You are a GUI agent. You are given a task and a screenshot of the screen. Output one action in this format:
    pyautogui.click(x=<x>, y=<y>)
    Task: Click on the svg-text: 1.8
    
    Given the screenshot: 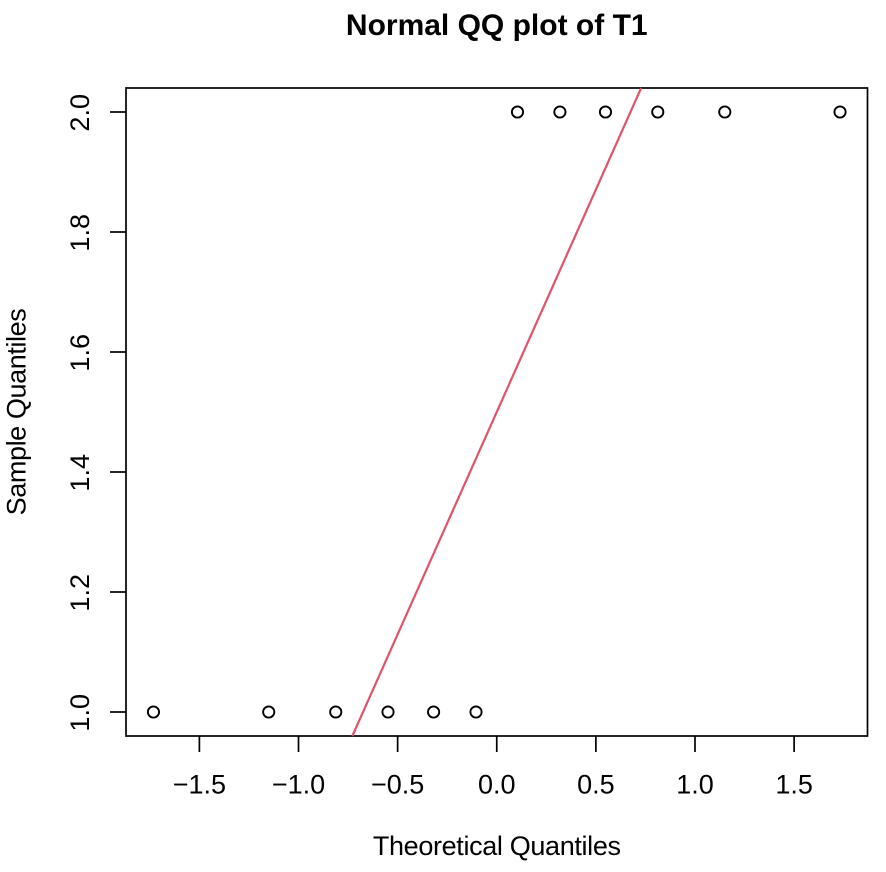 What is the action you would take?
    pyautogui.click(x=80, y=233)
    